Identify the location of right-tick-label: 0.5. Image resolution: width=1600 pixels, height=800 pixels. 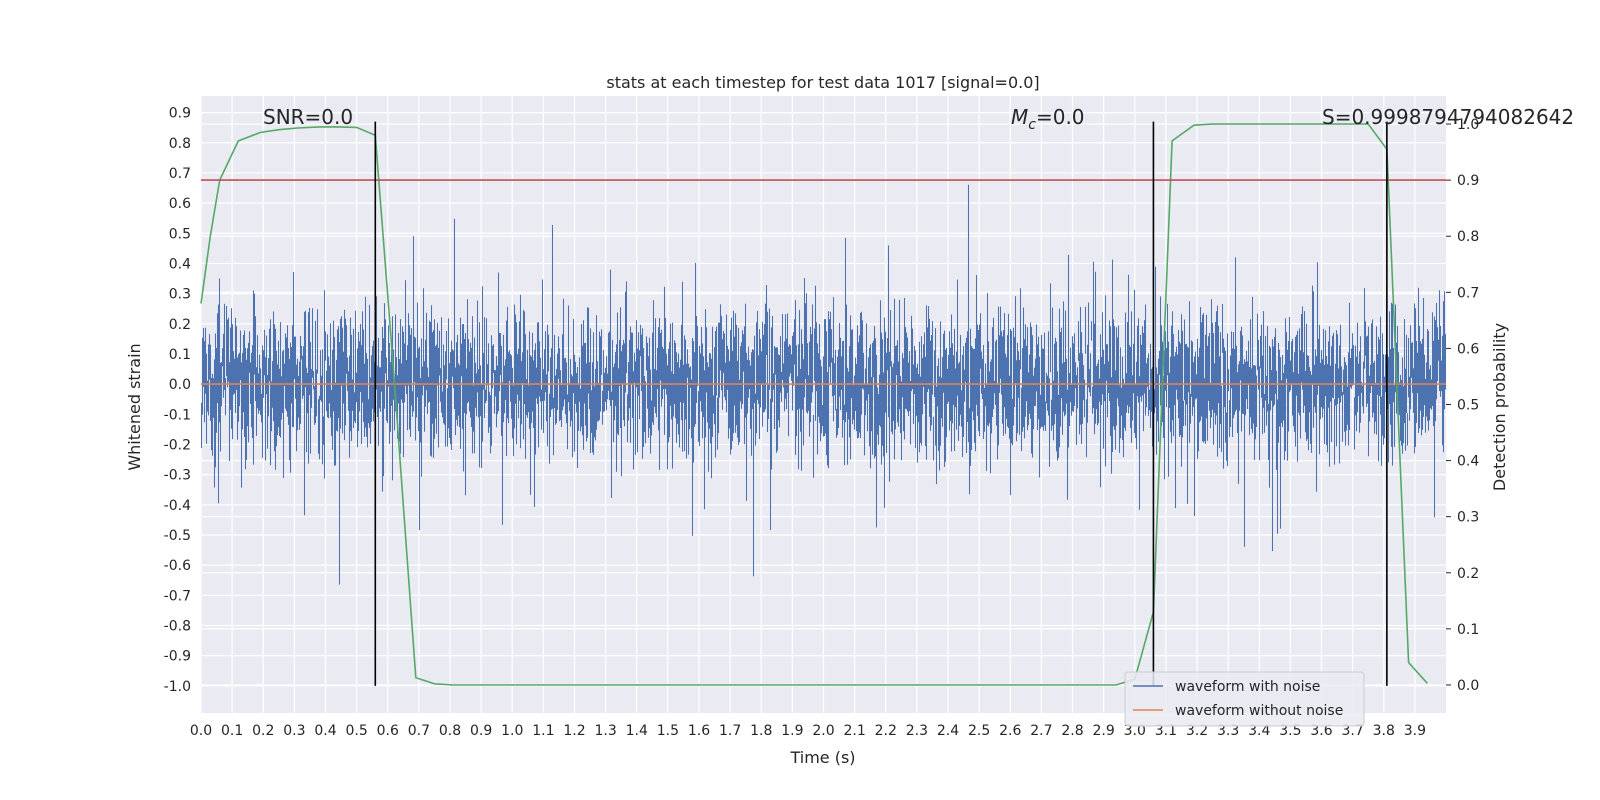
(1468, 406).